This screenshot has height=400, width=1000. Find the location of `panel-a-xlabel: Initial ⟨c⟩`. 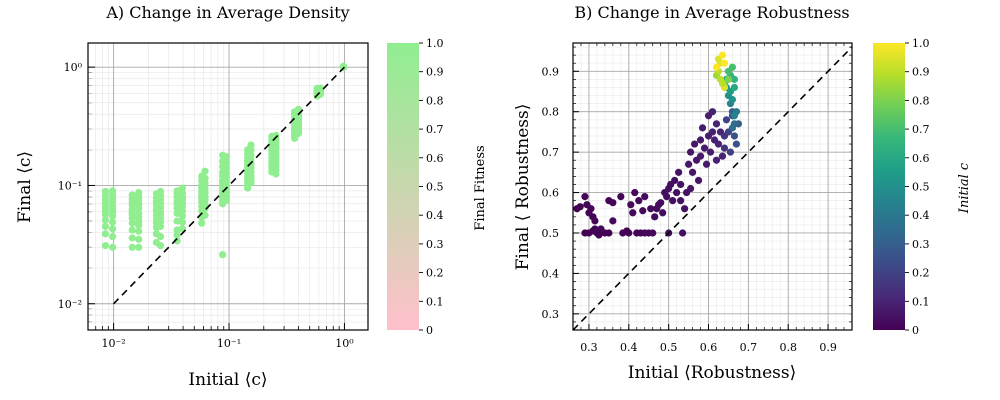

panel-a-xlabel: Initial ⟨c⟩ is located at coordinates (227, 380).